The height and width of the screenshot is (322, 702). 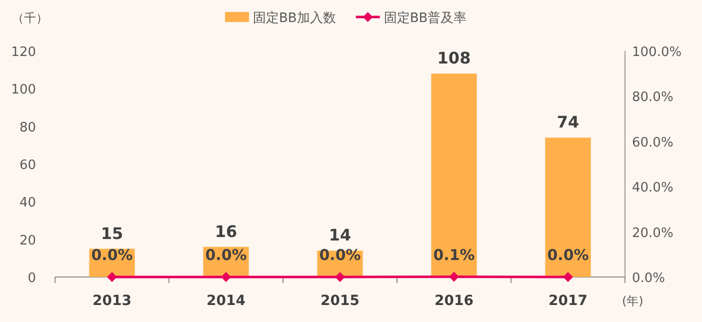 I want to click on x-tick-label: 2017, so click(x=568, y=301).